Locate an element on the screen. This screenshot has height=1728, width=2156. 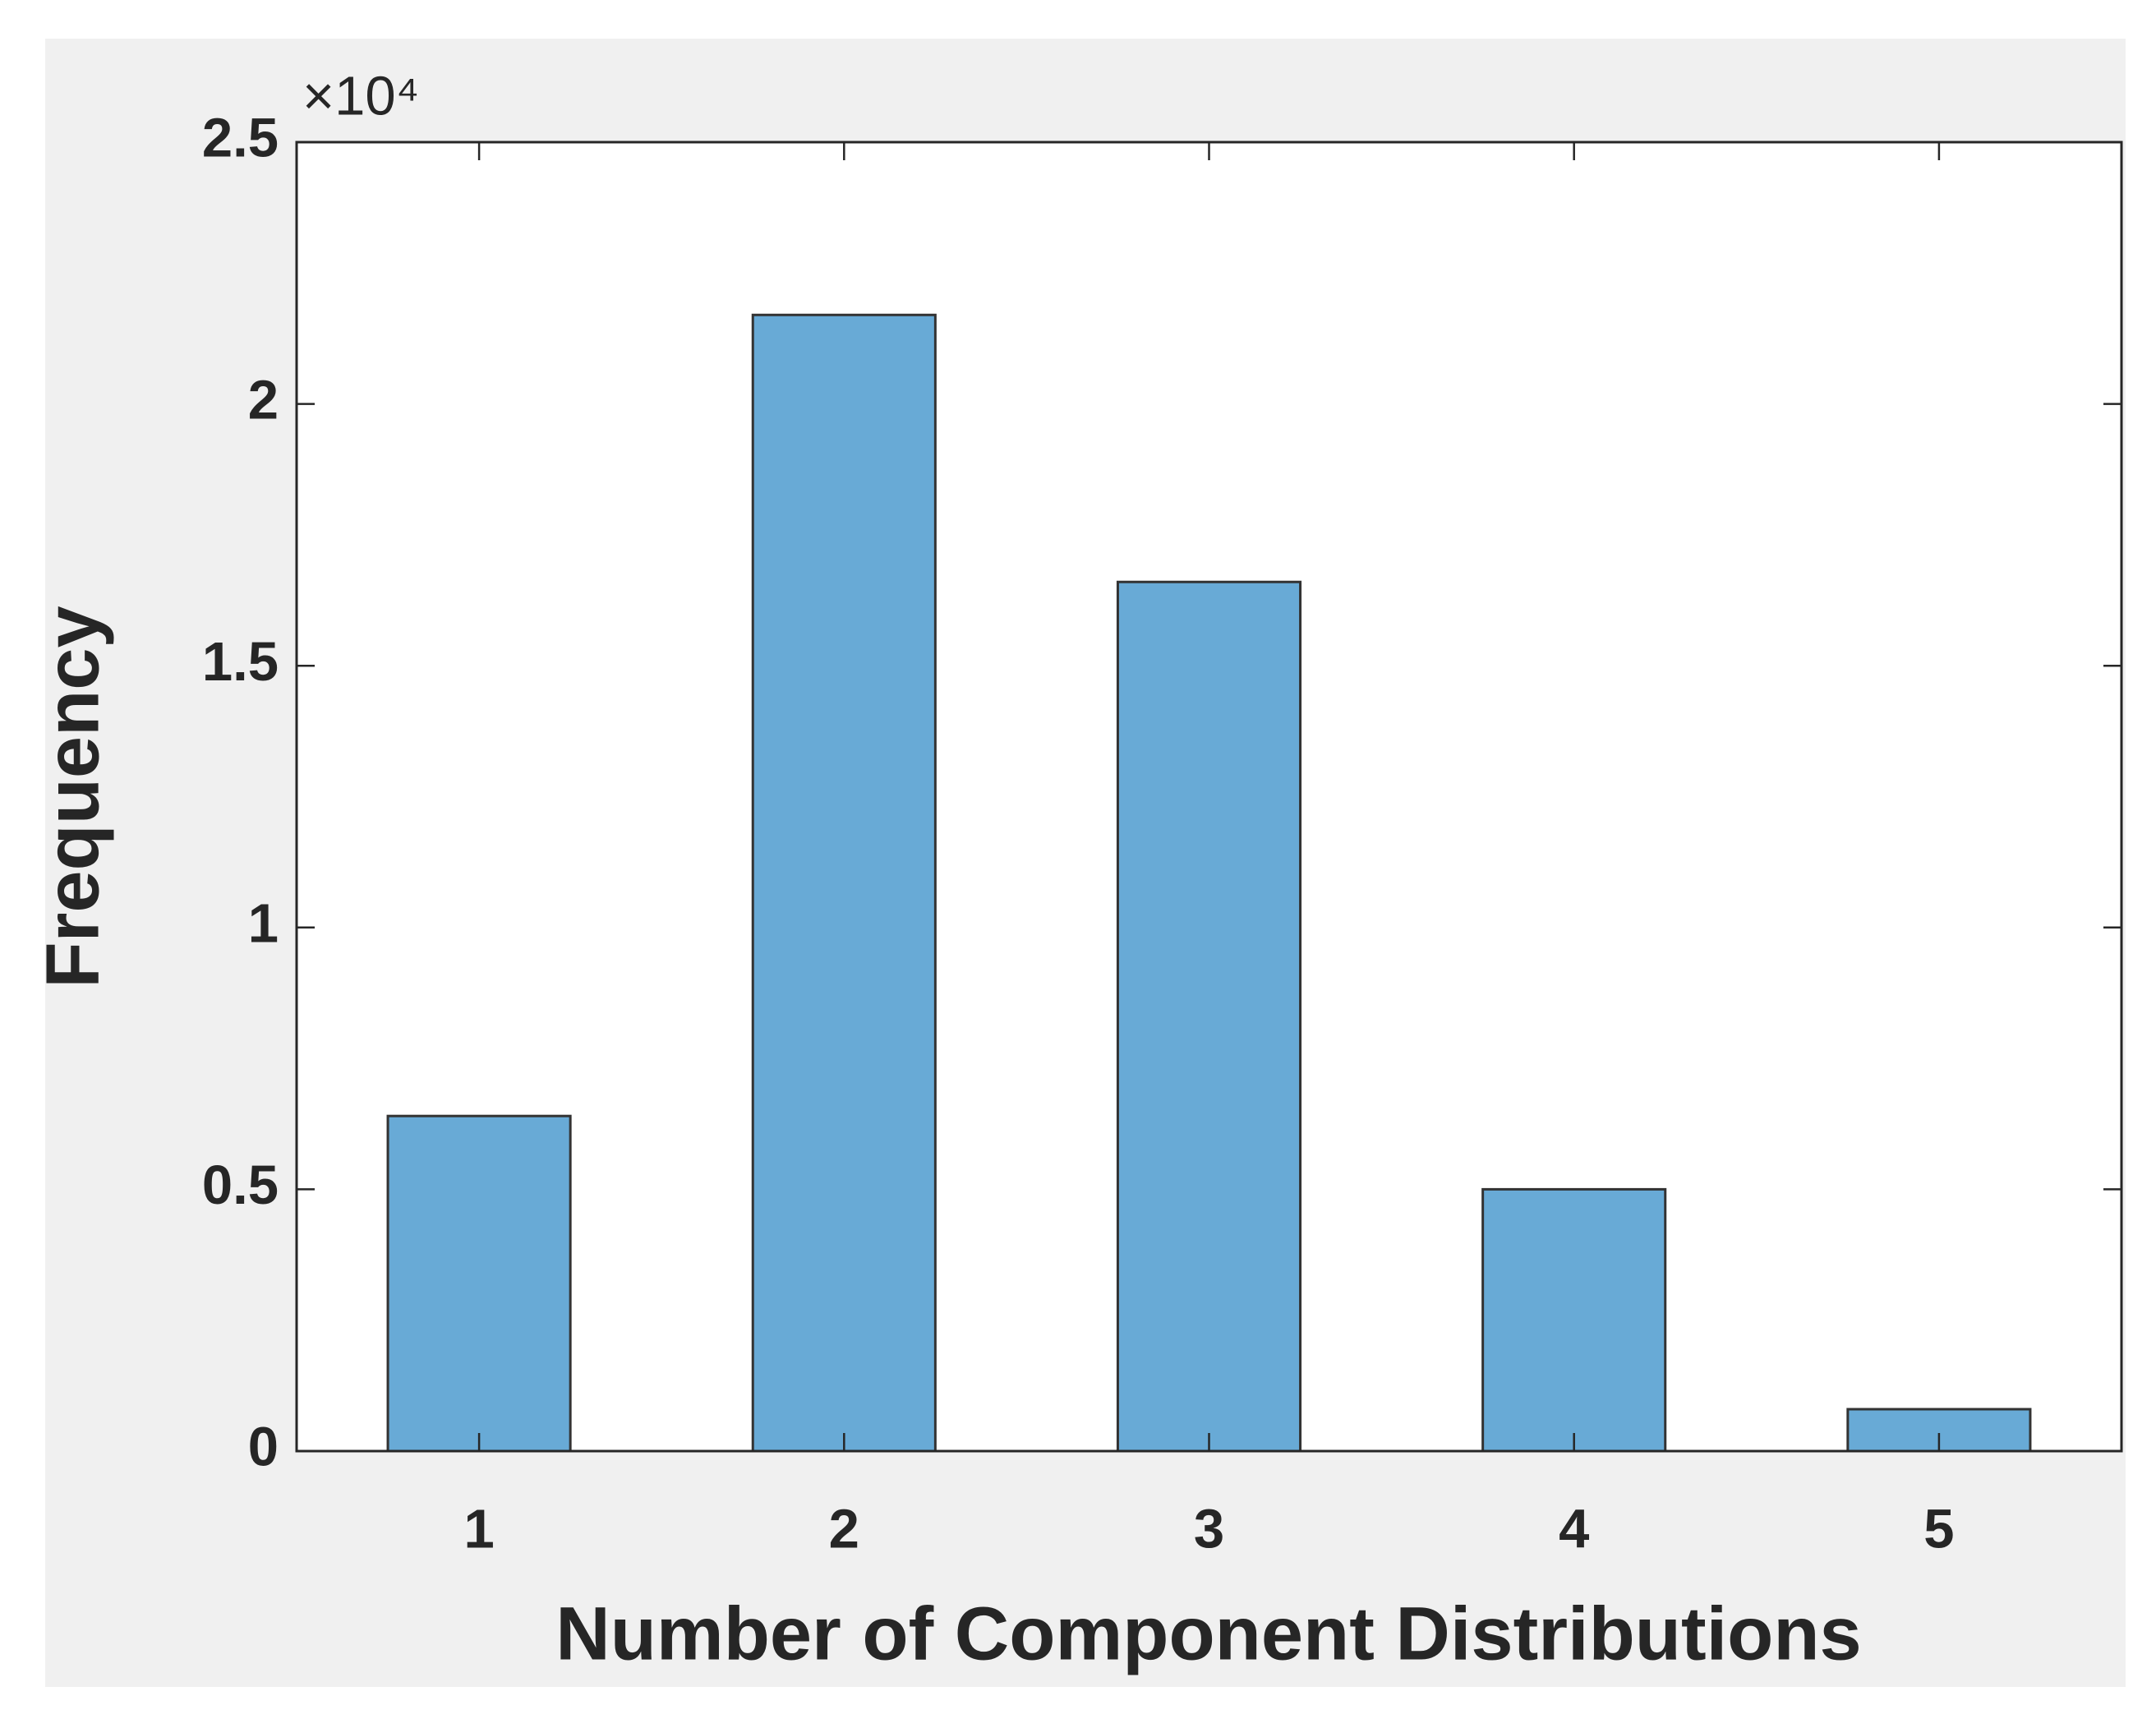
y-multiplier: ×10⁴ is located at coordinates (360, 96).